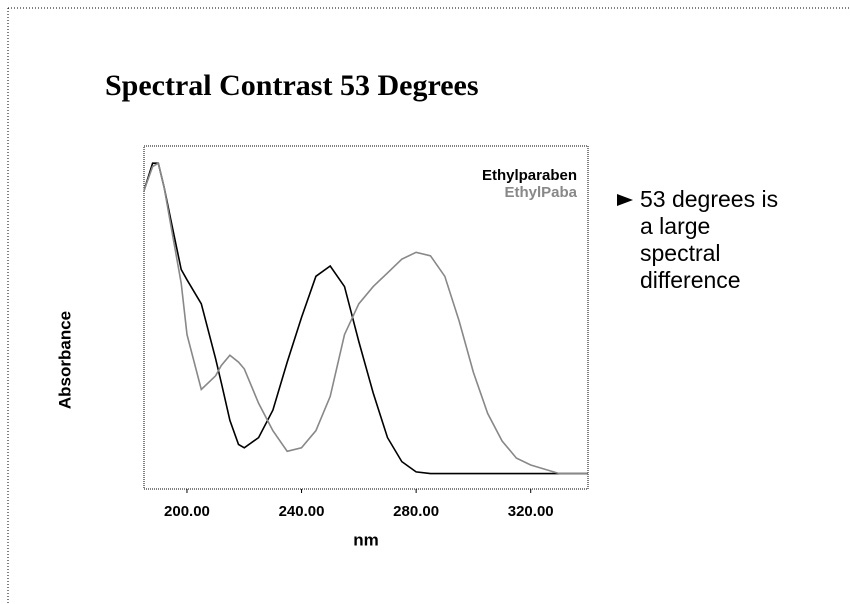  I want to click on x-tick-label: 320.00, so click(531, 511).